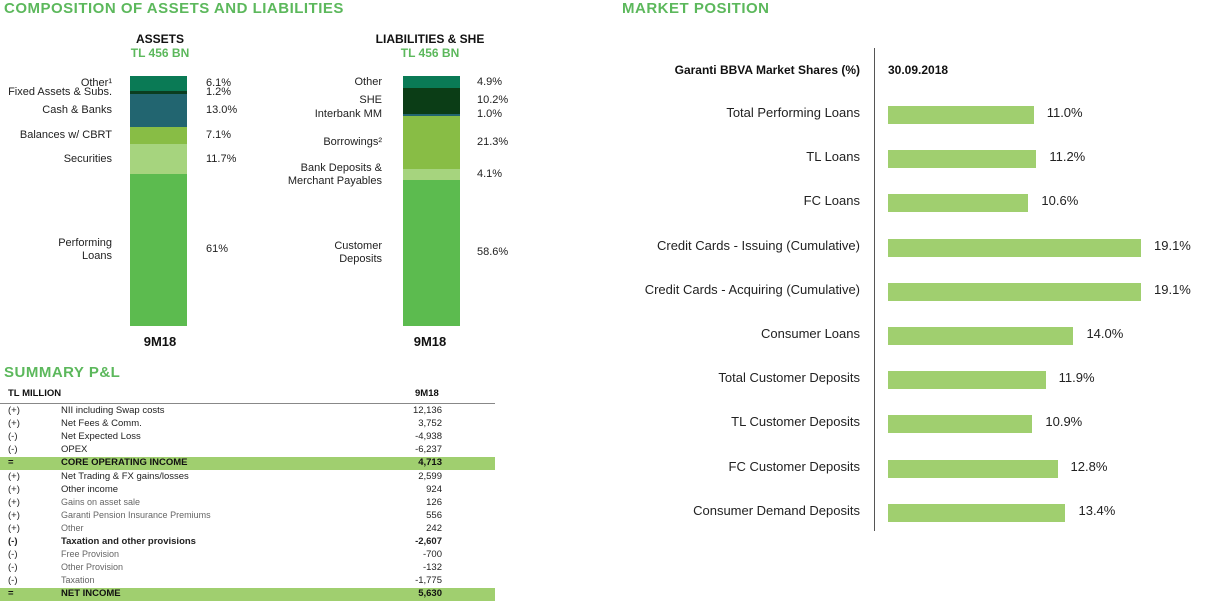 The height and width of the screenshot is (603, 1215). Describe the element at coordinates (92, 567) in the screenshot. I see `pl-row-label: Other Provision` at that location.